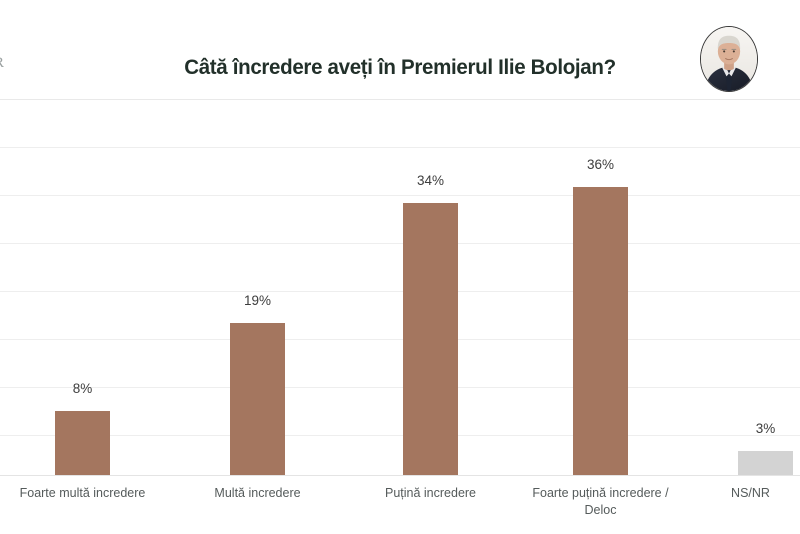  Describe the element at coordinates (750, 493) in the screenshot. I see `x-tick-label-4: NS/NR` at that location.